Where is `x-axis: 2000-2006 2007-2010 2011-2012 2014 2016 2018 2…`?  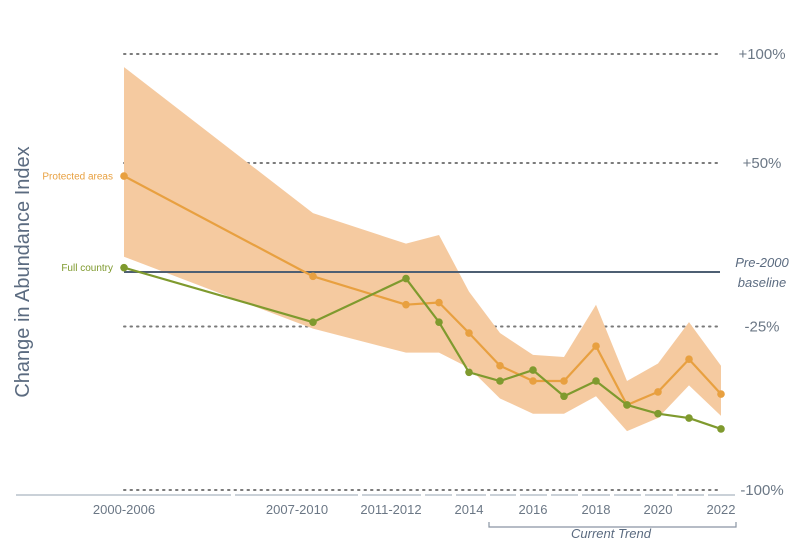
x-axis: 2000-2006 2007-2010 2011-2012 2014 2016 2018 2… is located at coordinates (376, 511).